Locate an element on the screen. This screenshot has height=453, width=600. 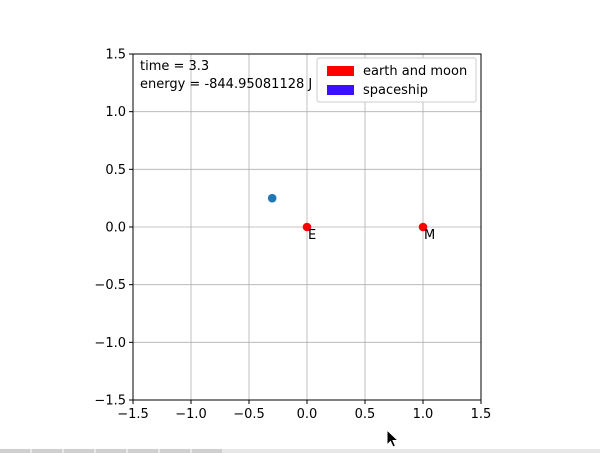
legend-box is located at coordinates (396, 80).